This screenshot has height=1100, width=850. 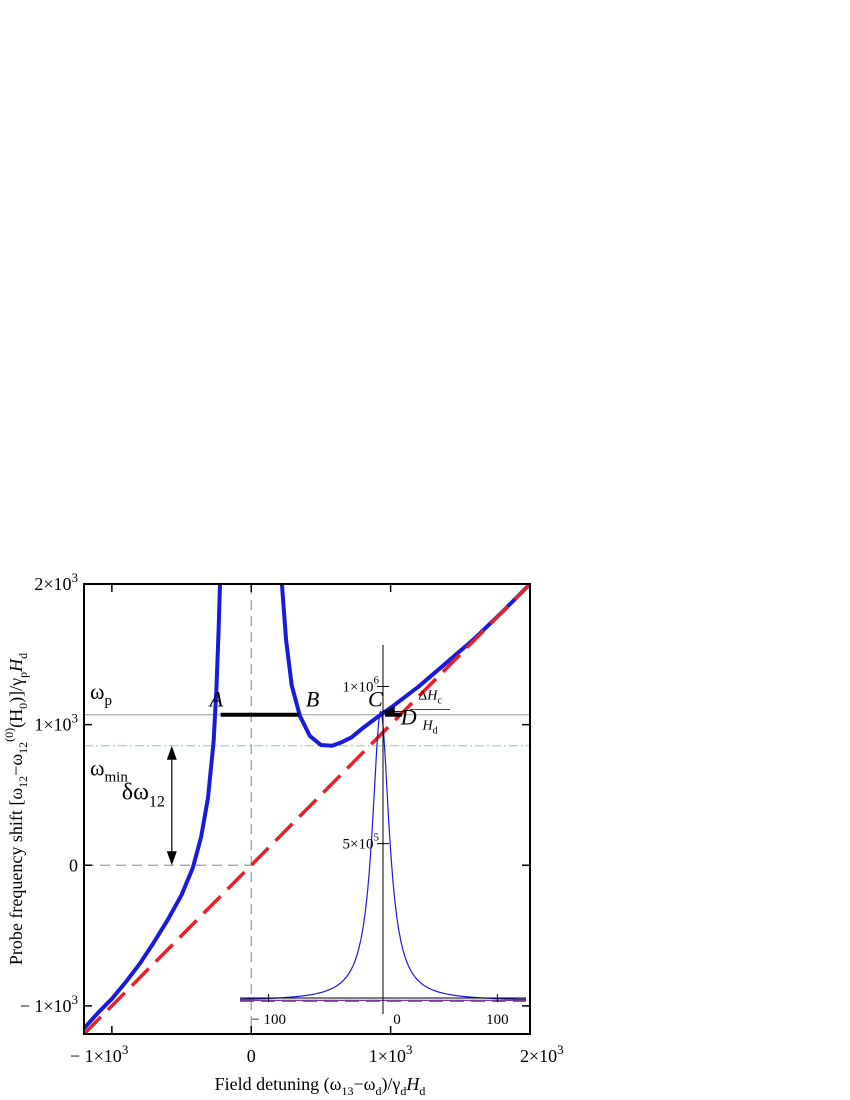 What do you see at coordinates (542, 1054) in the screenshot?
I see `x-tick-label: 2×10³` at bounding box center [542, 1054].